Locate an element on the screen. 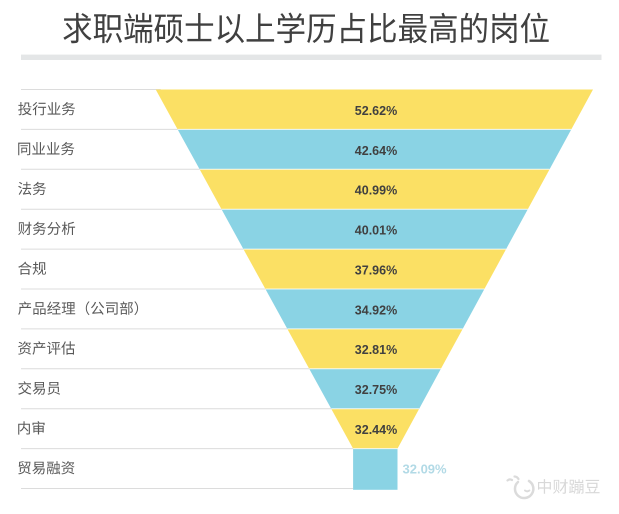  svg-text: 52.62% is located at coordinates (376, 111).